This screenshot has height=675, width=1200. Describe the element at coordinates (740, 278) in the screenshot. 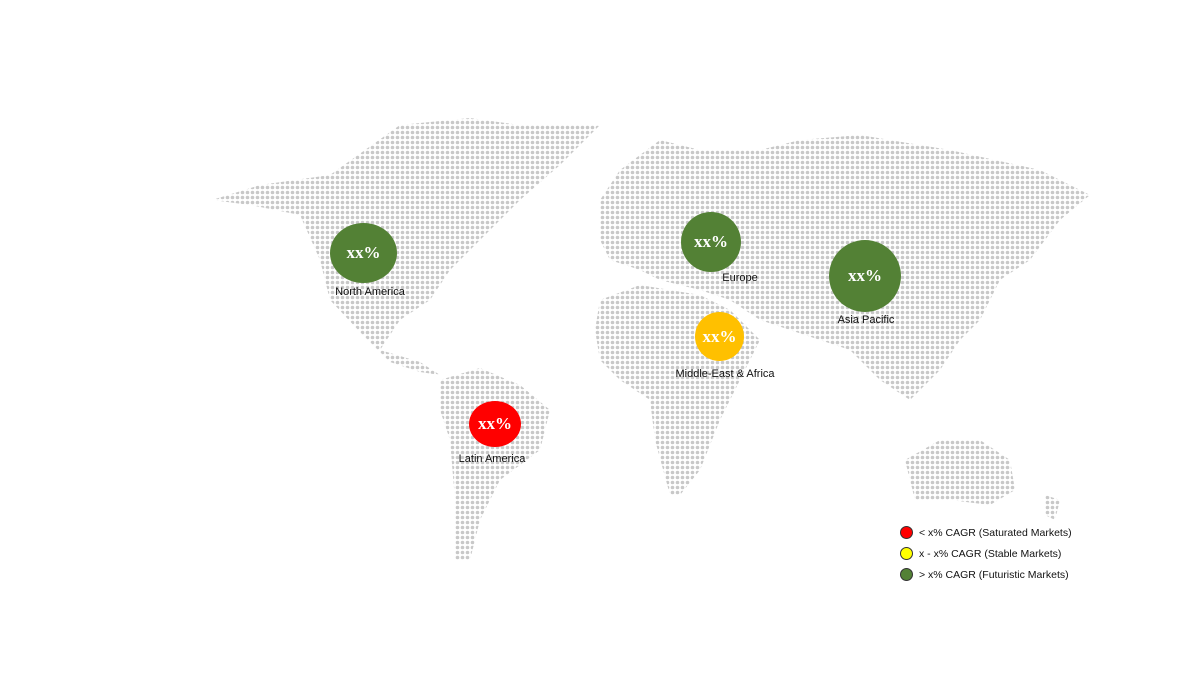

I see `region-label-europe: Europe` at that location.